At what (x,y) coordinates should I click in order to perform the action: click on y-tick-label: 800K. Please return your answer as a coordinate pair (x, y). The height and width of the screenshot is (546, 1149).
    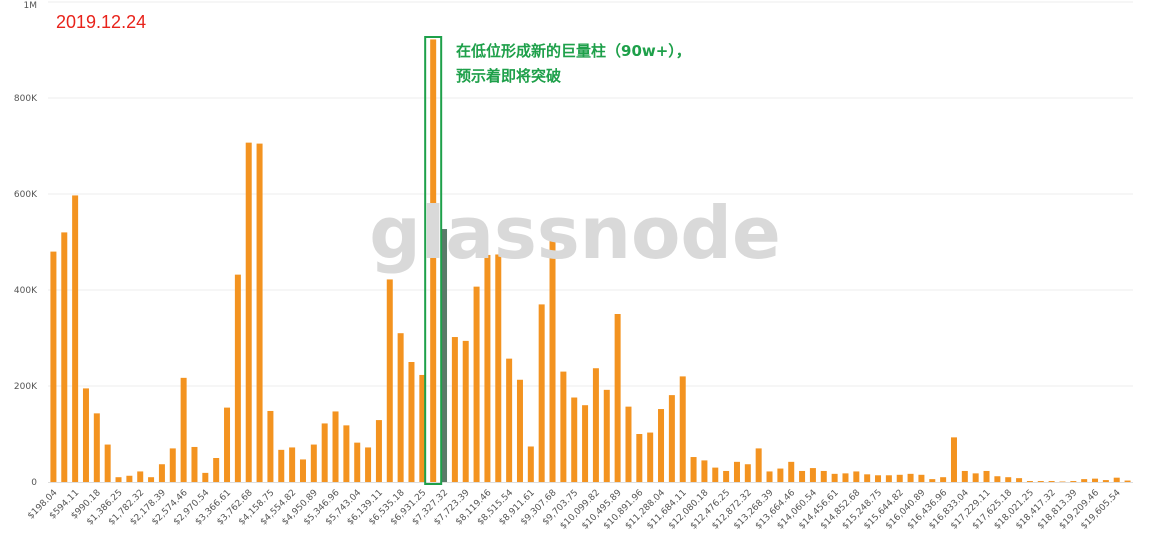
    Looking at the image, I should click on (26, 99).